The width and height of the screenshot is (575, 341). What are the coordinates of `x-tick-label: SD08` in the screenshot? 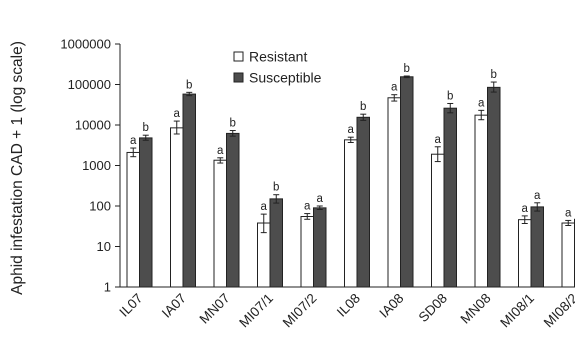 It's located at (433, 308).